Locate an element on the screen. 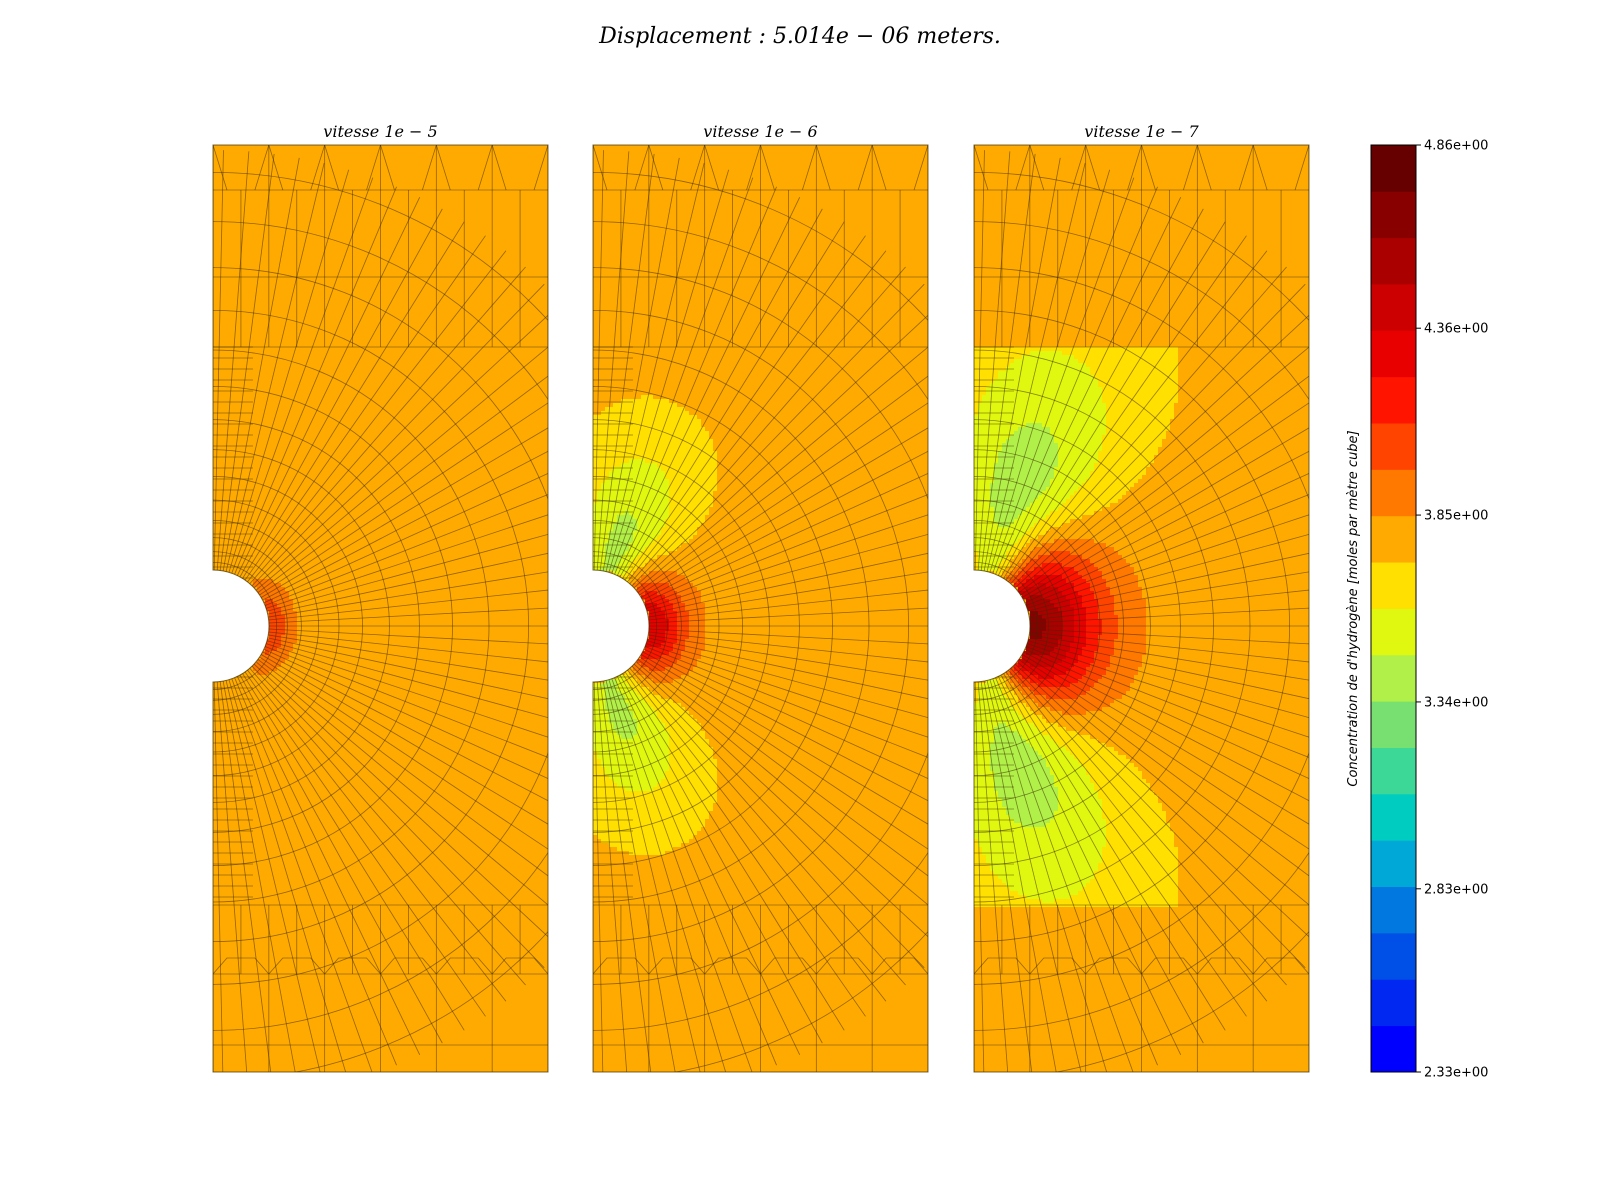 The width and height of the screenshot is (1600, 1200). colorbar-frame is located at coordinates (1393, 608).